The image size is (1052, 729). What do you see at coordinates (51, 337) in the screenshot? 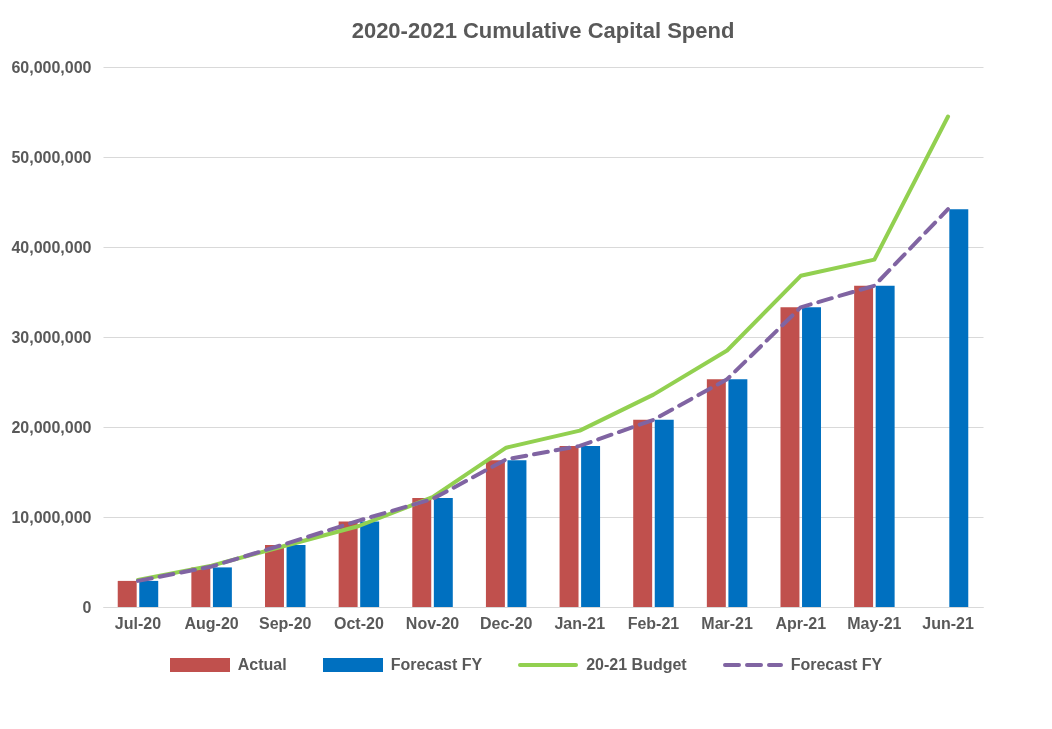
I see `y-tick-label: 30,000,000` at bounding box center [51, 337].